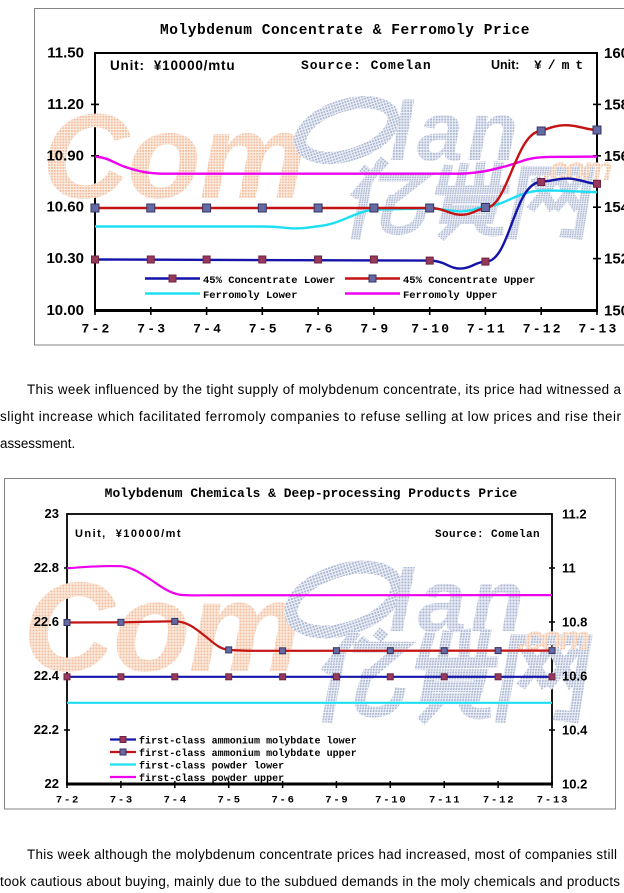 The width and height of the screenshot is (624, 893). I want to click on svg-text: 45% Concentrate Upper, so click(469, 281).